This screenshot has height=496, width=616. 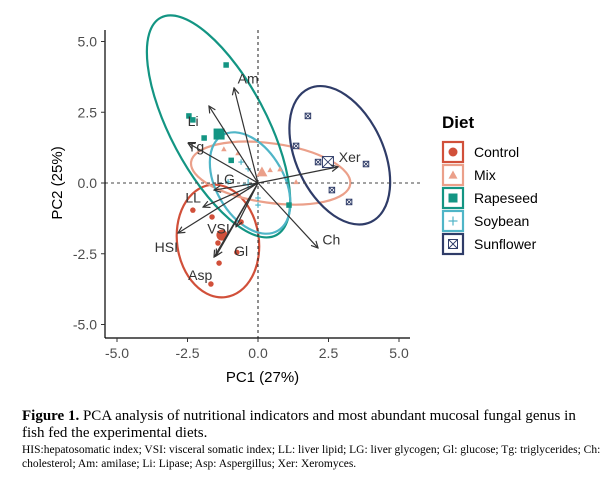 I want to click on legend-label-control: Control, so click(x=496, y=152).